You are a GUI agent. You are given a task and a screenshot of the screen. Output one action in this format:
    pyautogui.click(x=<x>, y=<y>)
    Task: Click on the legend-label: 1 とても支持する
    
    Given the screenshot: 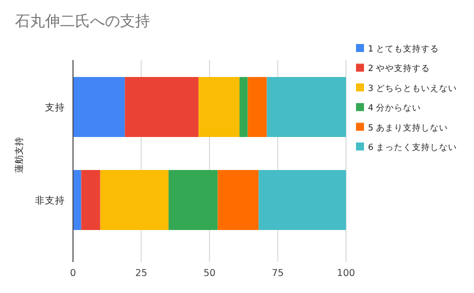 What is the action you would take?
    pyautogui.click(x=404, y=49)
    